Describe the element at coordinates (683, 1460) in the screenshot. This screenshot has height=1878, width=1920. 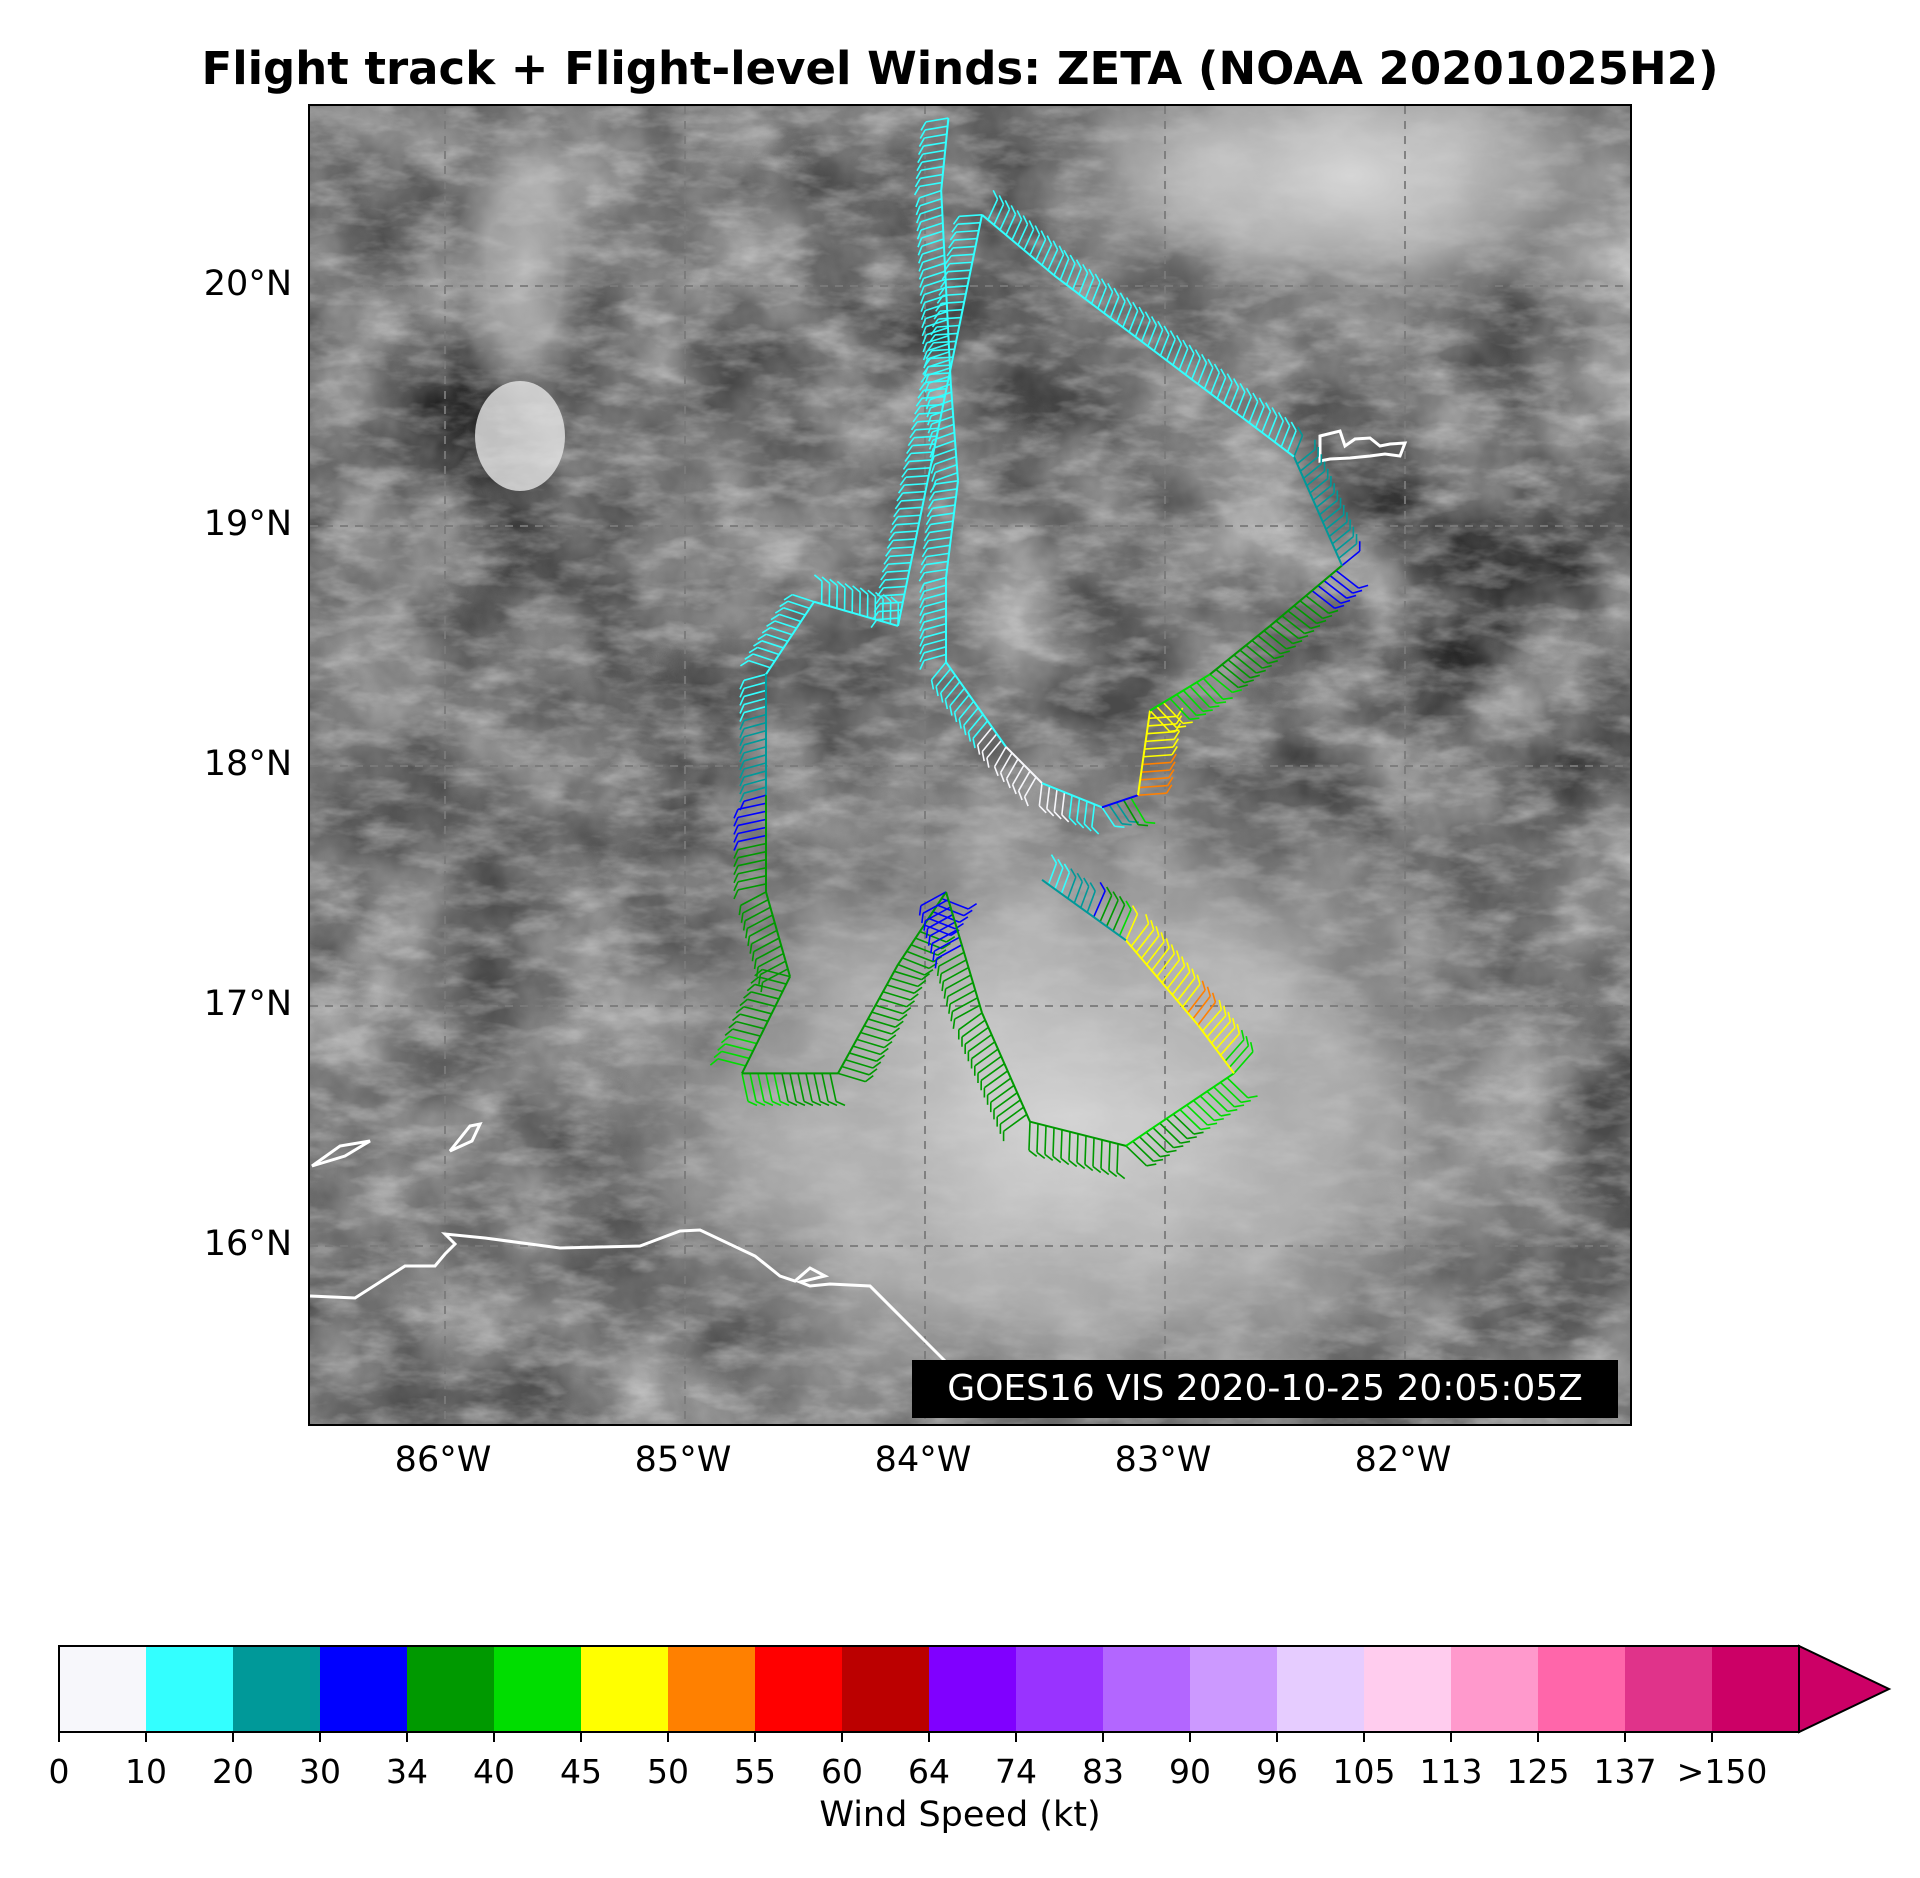
I see `lon-label-85w: 85°W` at that location.